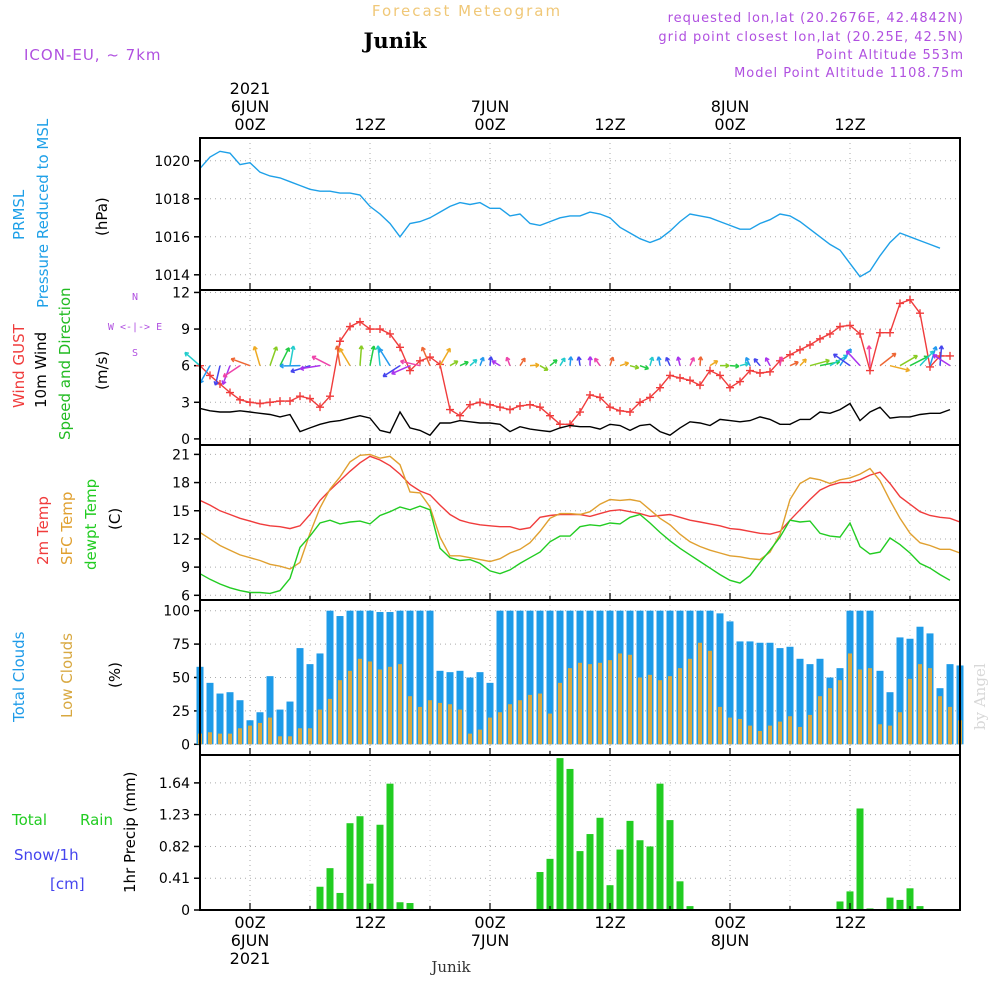 This screenshot has height=1000, width=1000. I want to click on y-tick-label: 75, so click(181, 645).